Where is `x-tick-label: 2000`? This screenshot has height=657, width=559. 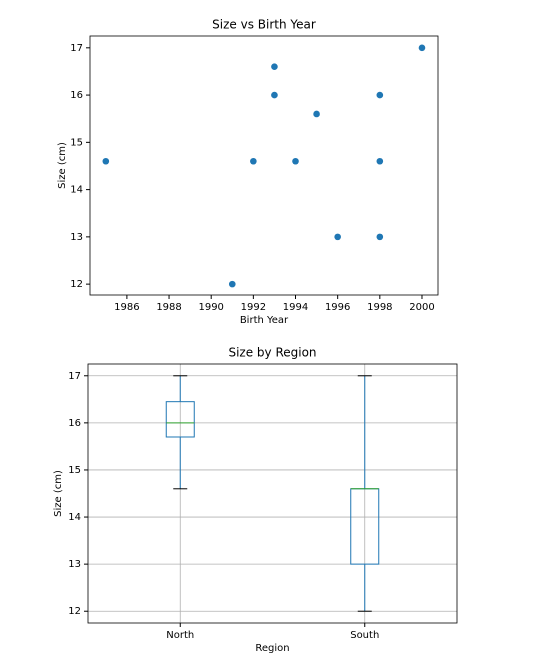 x-tick-label: 2000 is located at coordinates (421, 307).